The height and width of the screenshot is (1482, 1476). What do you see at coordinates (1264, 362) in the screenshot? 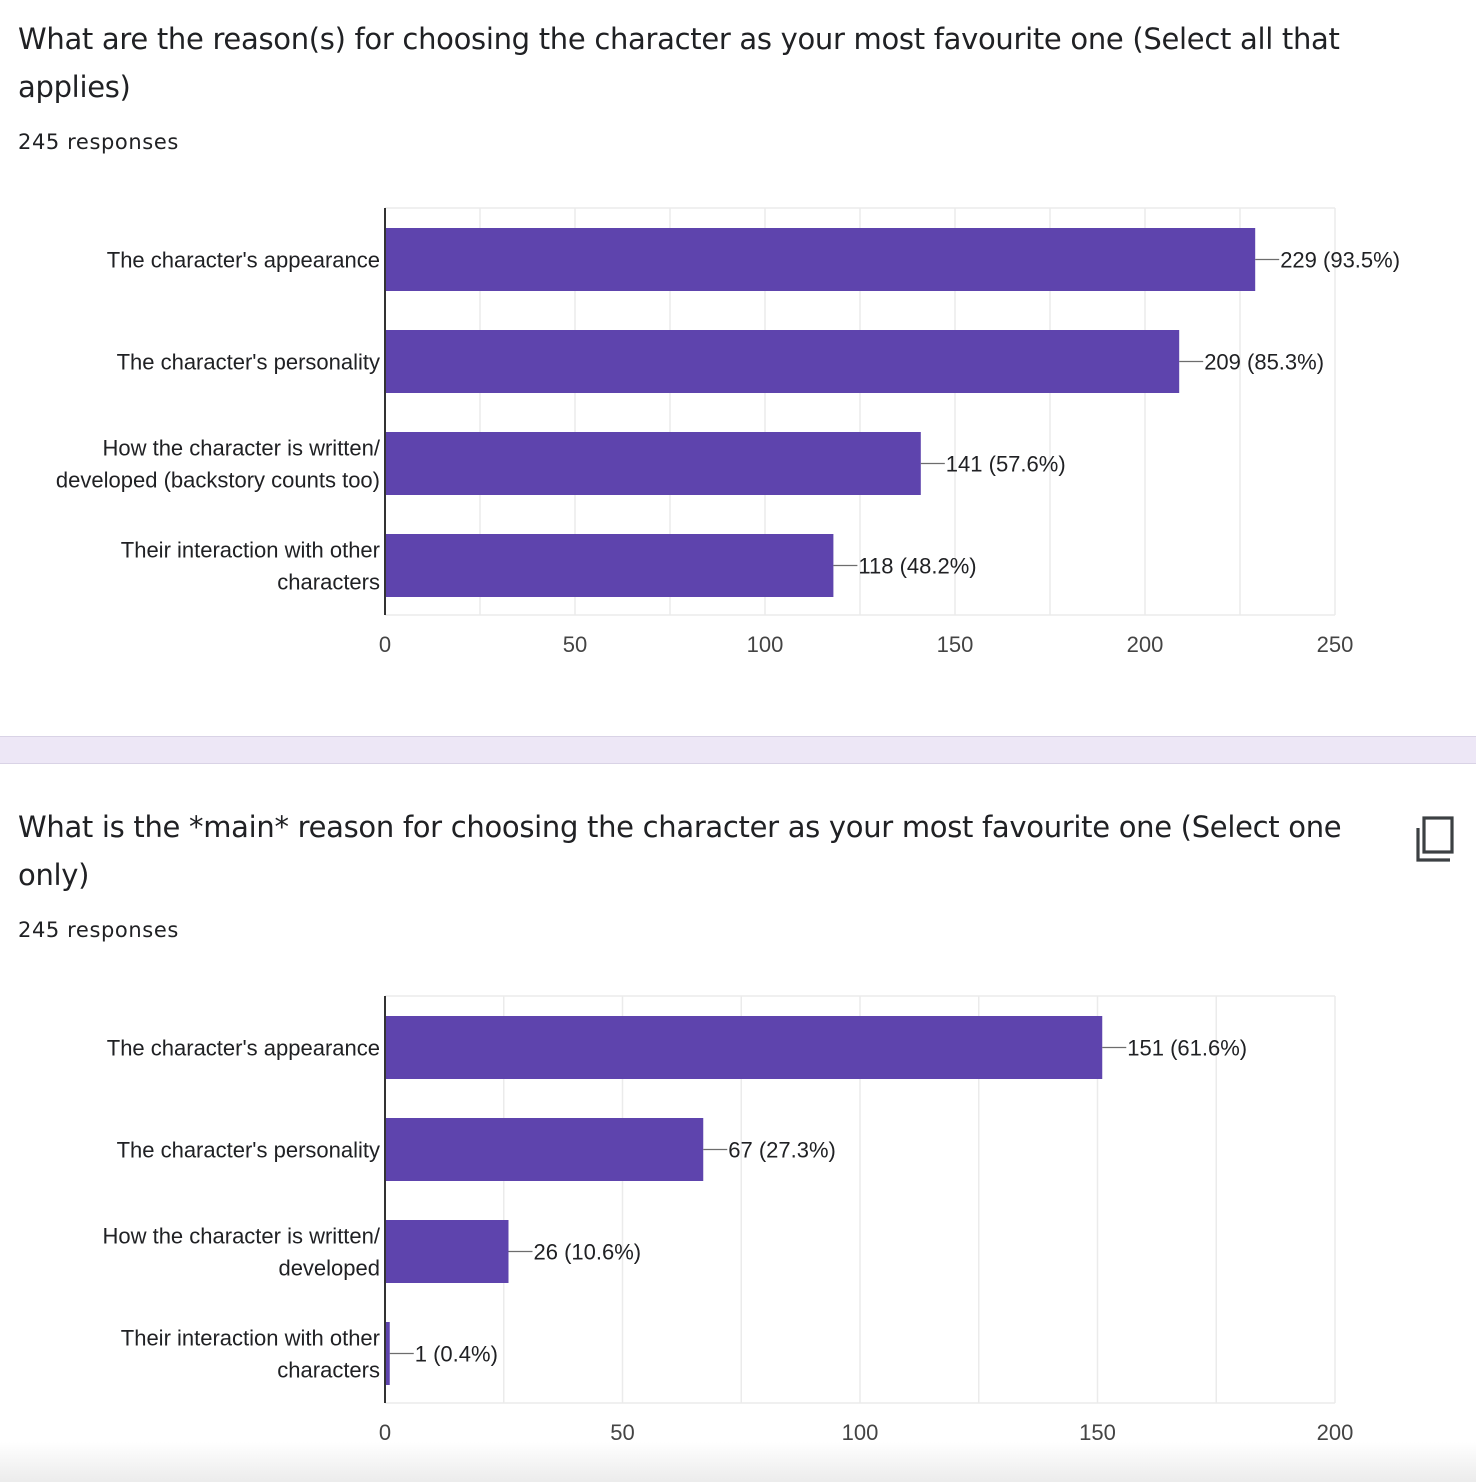
I see `data-label: 209 (85.3%)` at bounding box center [1264, 362].